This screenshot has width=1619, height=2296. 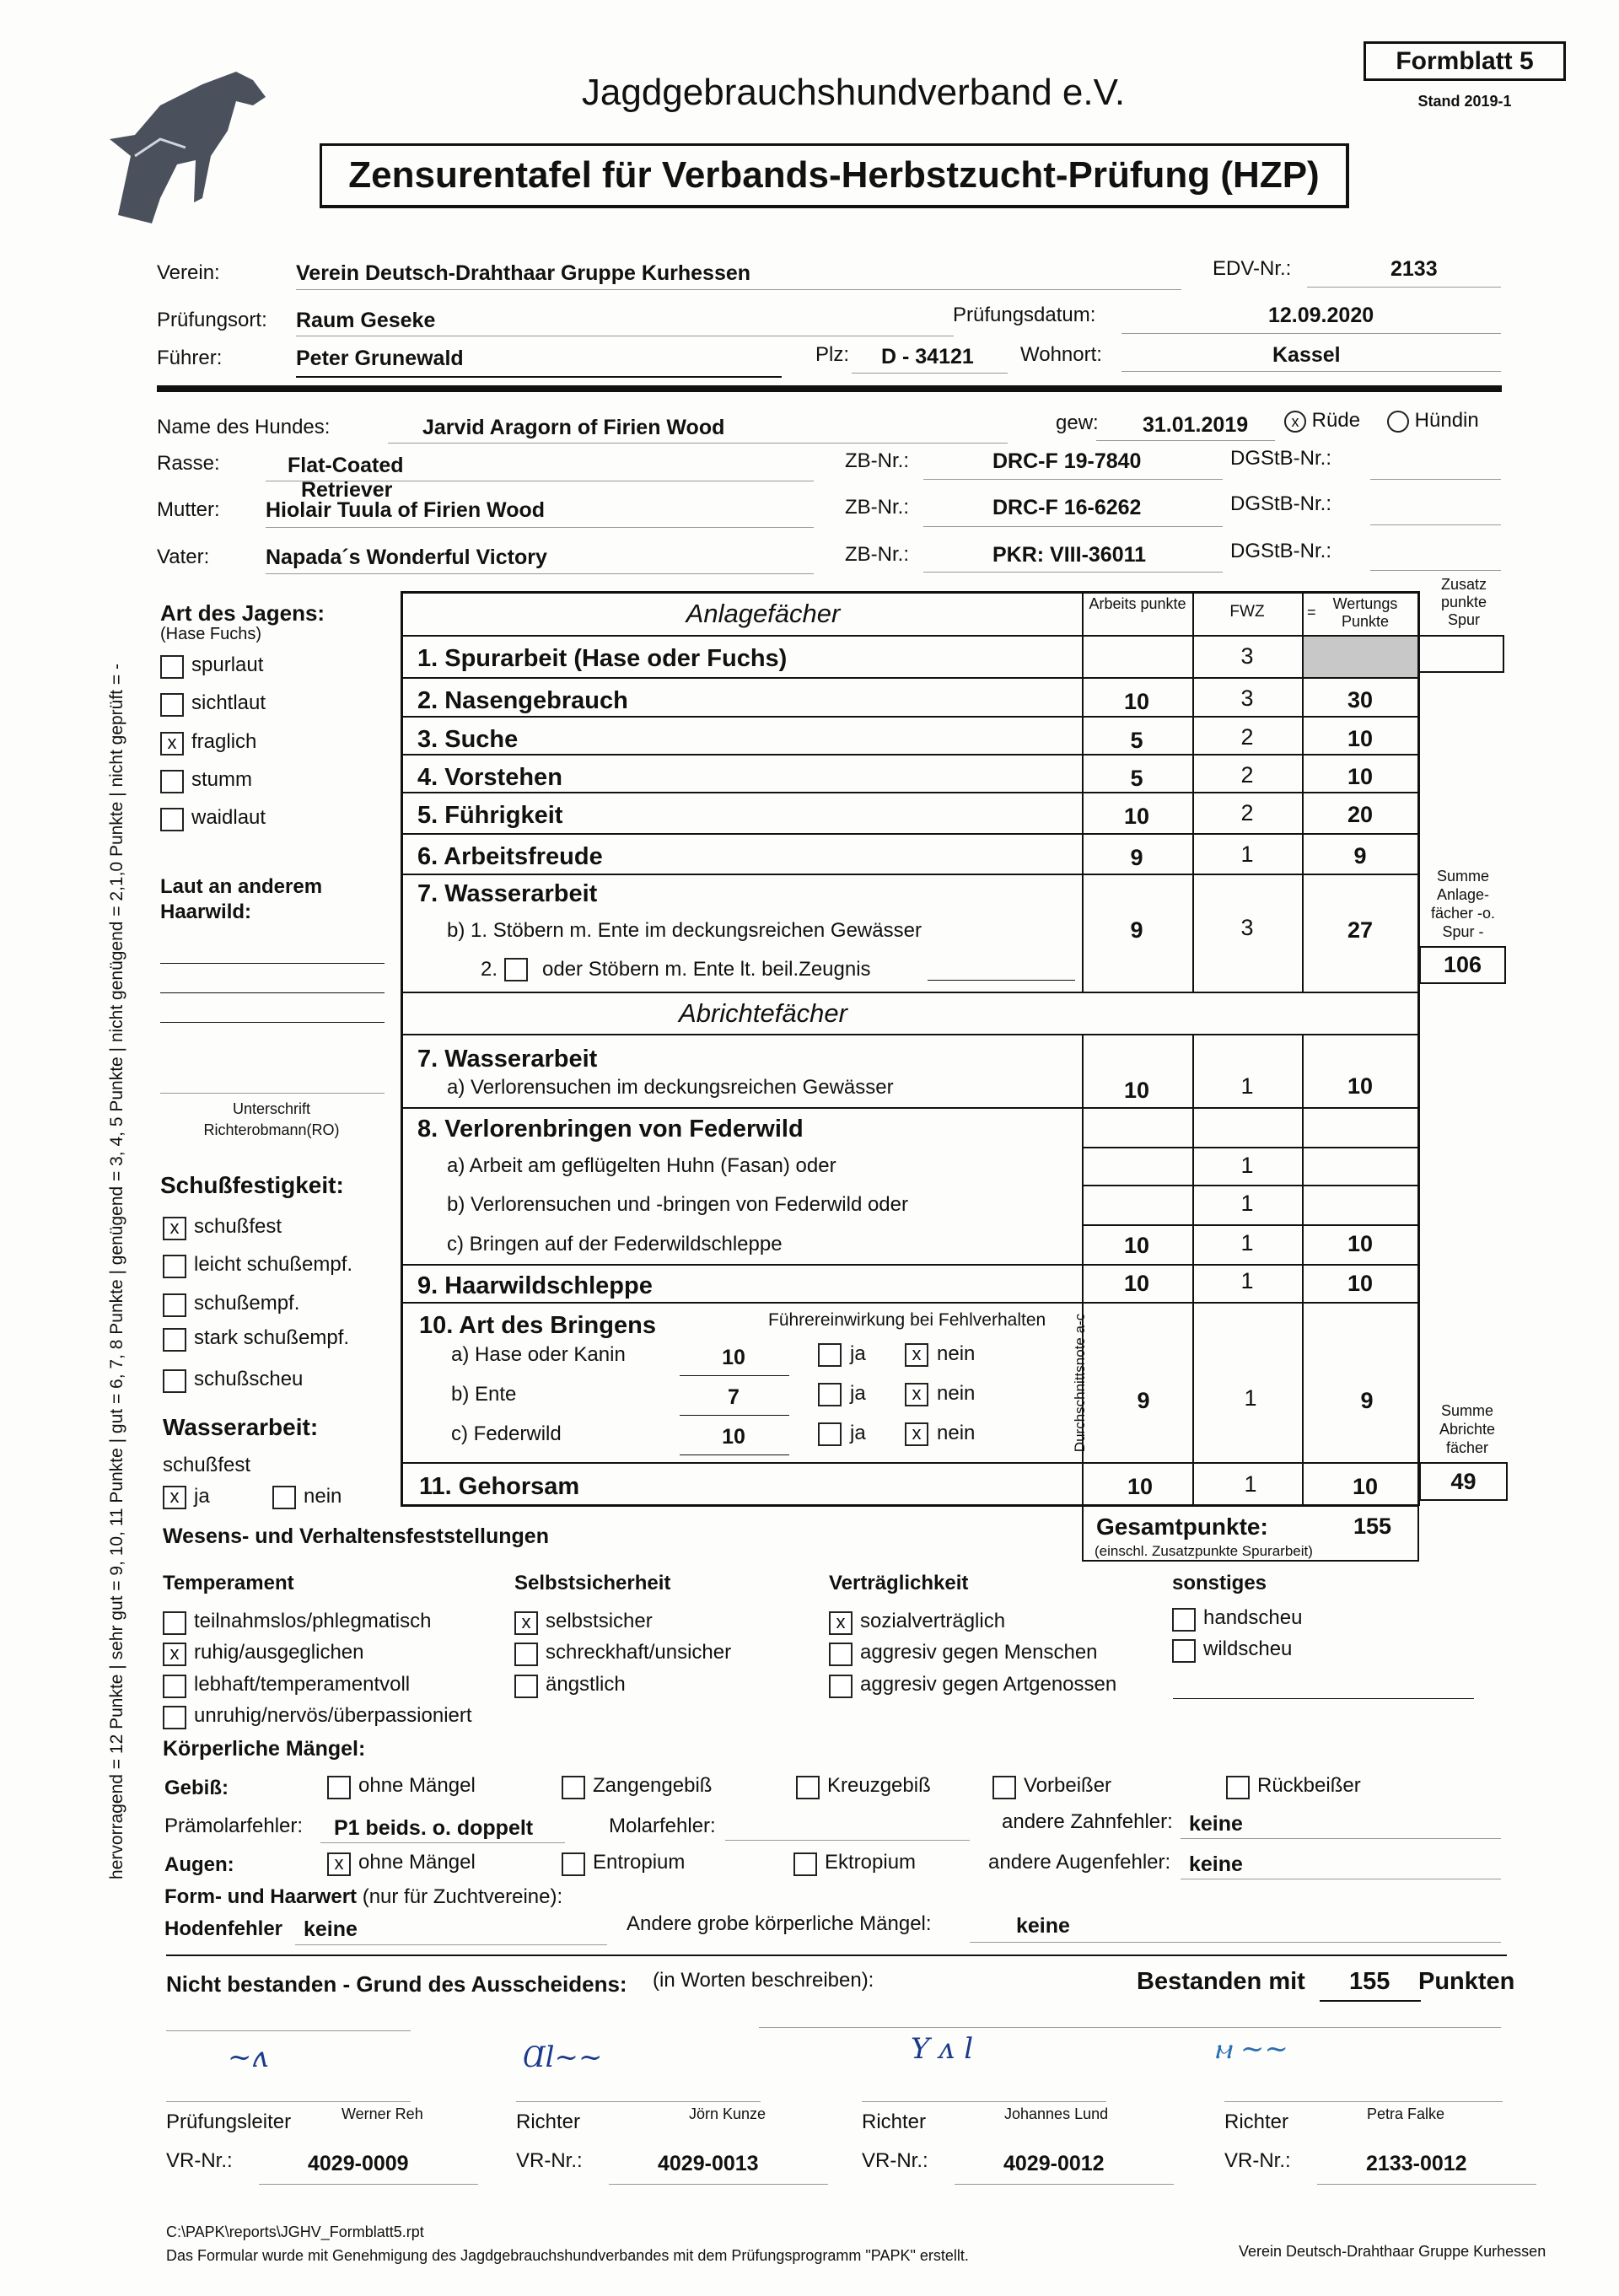 What do you see at coordinates (858, 1433) in the screenshot?
I see `a10-ja-label: ja` at bounding box center [858, 1433].